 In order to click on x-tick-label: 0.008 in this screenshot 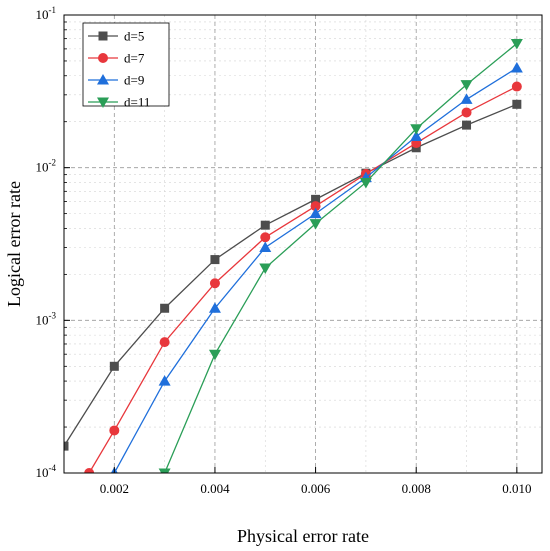, I will do `click(416, 488)`.